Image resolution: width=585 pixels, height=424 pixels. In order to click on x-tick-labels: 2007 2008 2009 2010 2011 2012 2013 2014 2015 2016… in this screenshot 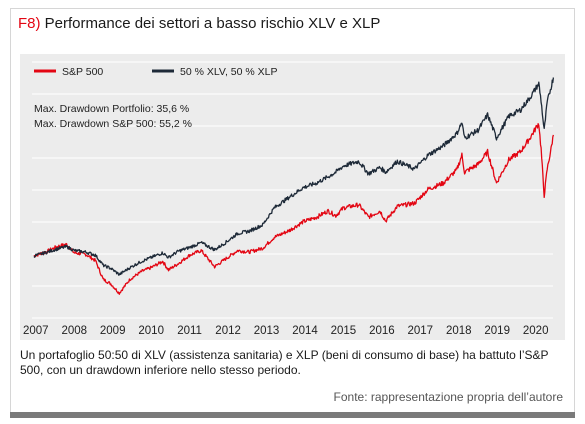, I will do `click(285, 331)`.